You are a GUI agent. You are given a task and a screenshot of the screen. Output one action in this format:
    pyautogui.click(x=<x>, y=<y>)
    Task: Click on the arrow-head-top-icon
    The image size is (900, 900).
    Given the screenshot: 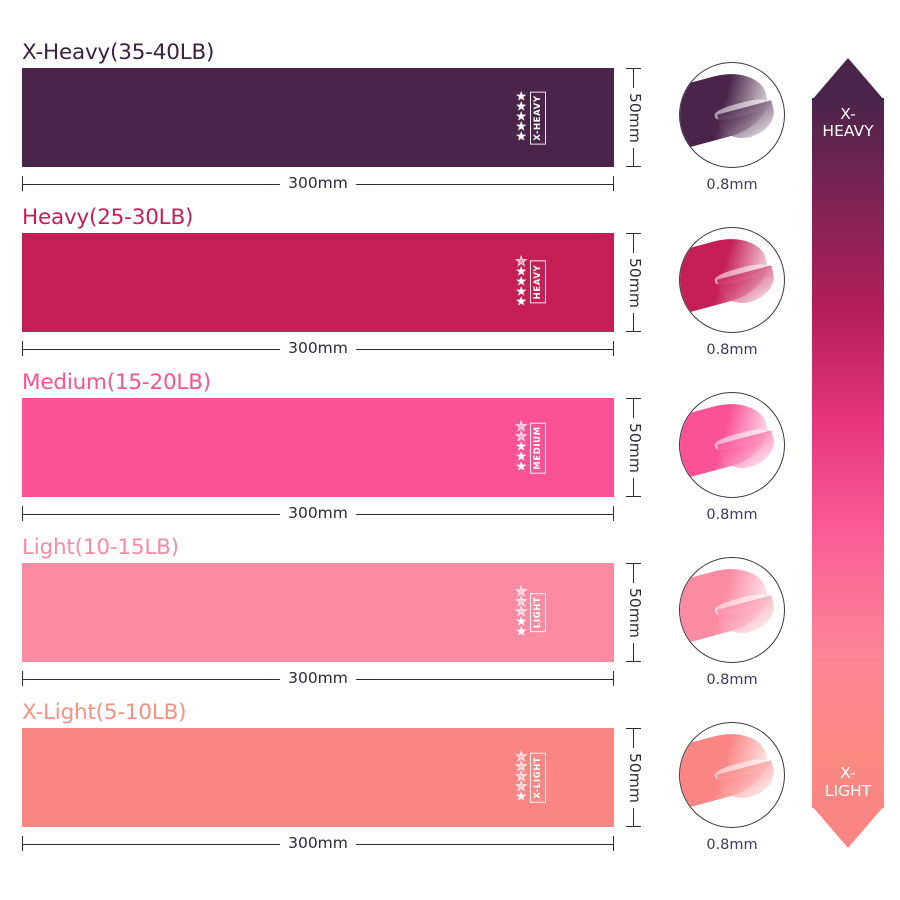 What is the action you would take?
    pyautogui.click(x=848, y=79)
    